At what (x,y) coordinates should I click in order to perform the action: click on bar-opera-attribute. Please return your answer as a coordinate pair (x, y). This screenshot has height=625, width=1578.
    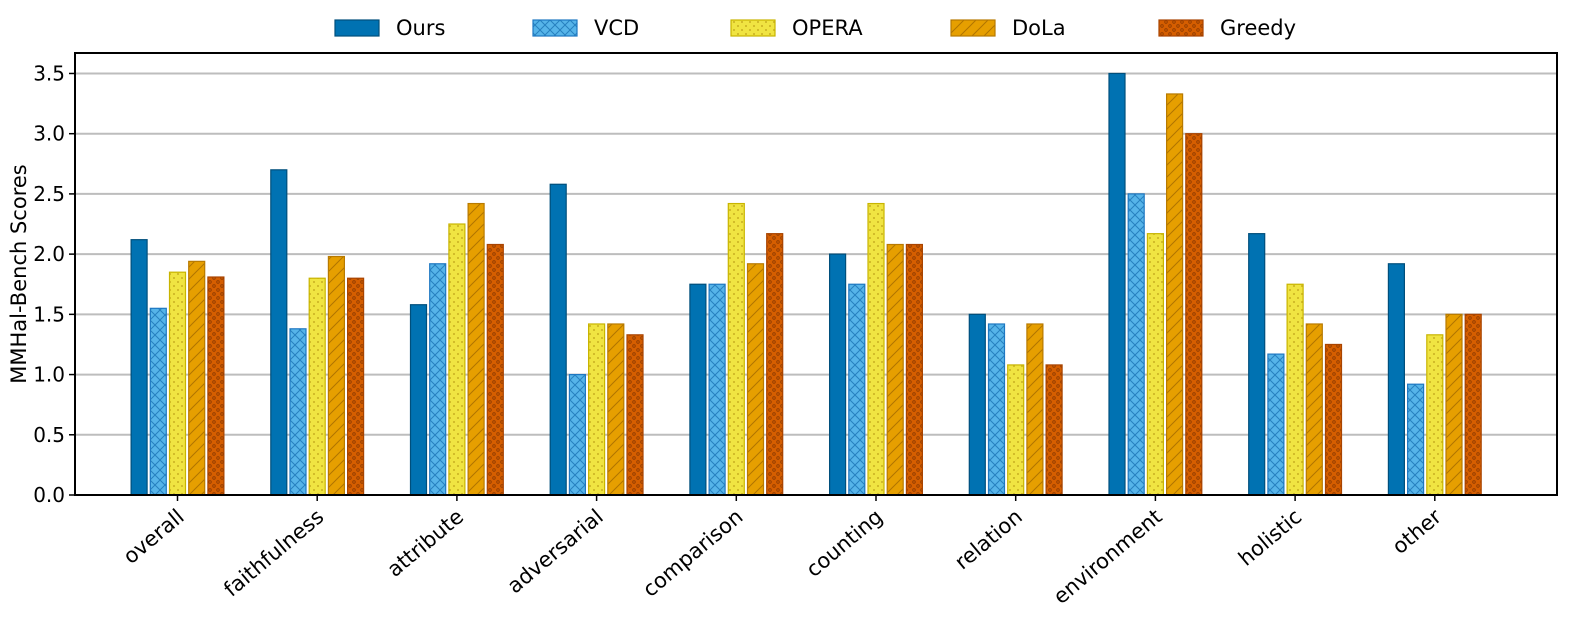
    Looking at the image, I should click on (457, 359).